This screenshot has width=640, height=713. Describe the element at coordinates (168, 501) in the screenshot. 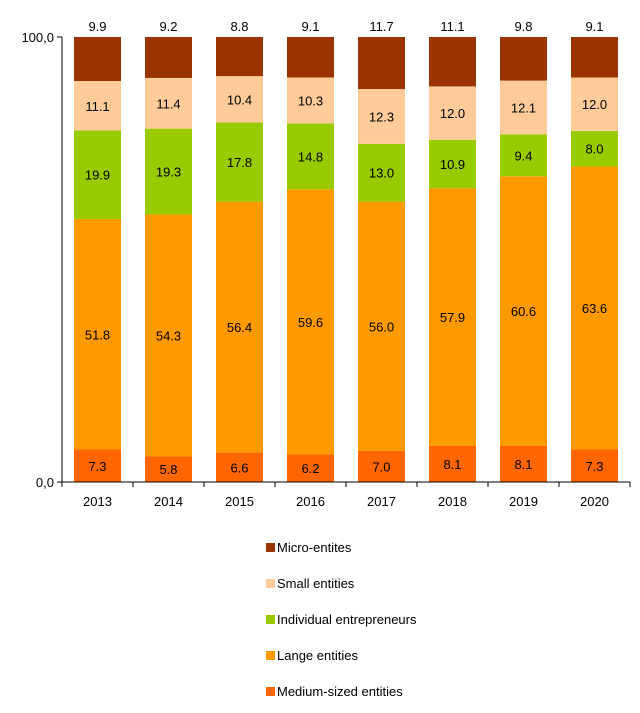

I see `x-tick-label: 2014` at that location.